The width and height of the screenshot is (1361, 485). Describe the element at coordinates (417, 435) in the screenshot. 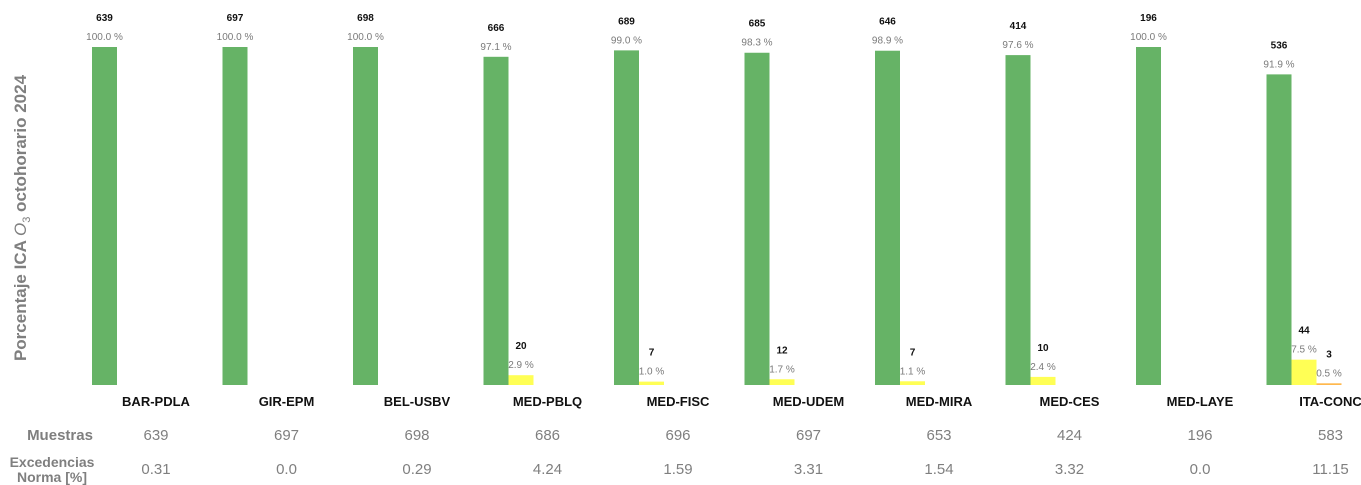

I see `table-cell-muestras: 698` at that location.